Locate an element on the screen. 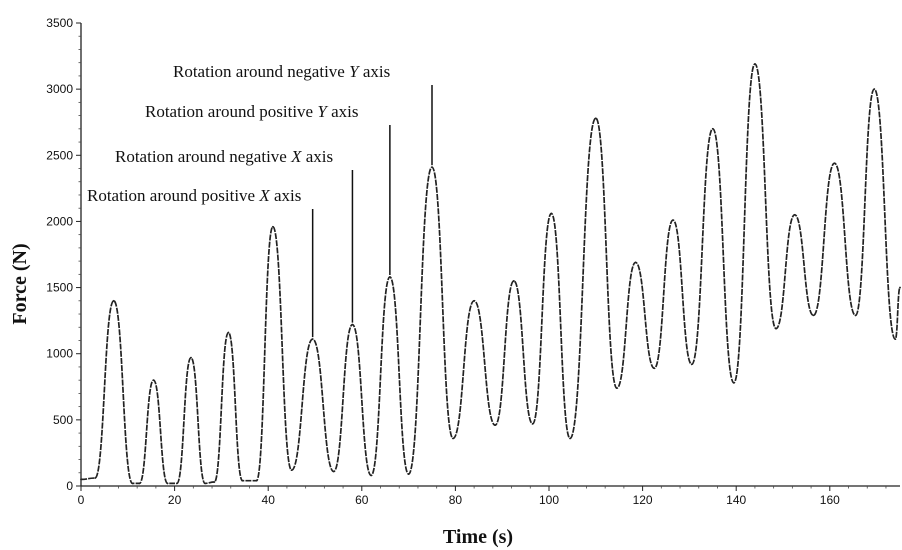 This screenshot has height=550, width=902. x-tick-label: 60 is located at coordinates (362, 500).